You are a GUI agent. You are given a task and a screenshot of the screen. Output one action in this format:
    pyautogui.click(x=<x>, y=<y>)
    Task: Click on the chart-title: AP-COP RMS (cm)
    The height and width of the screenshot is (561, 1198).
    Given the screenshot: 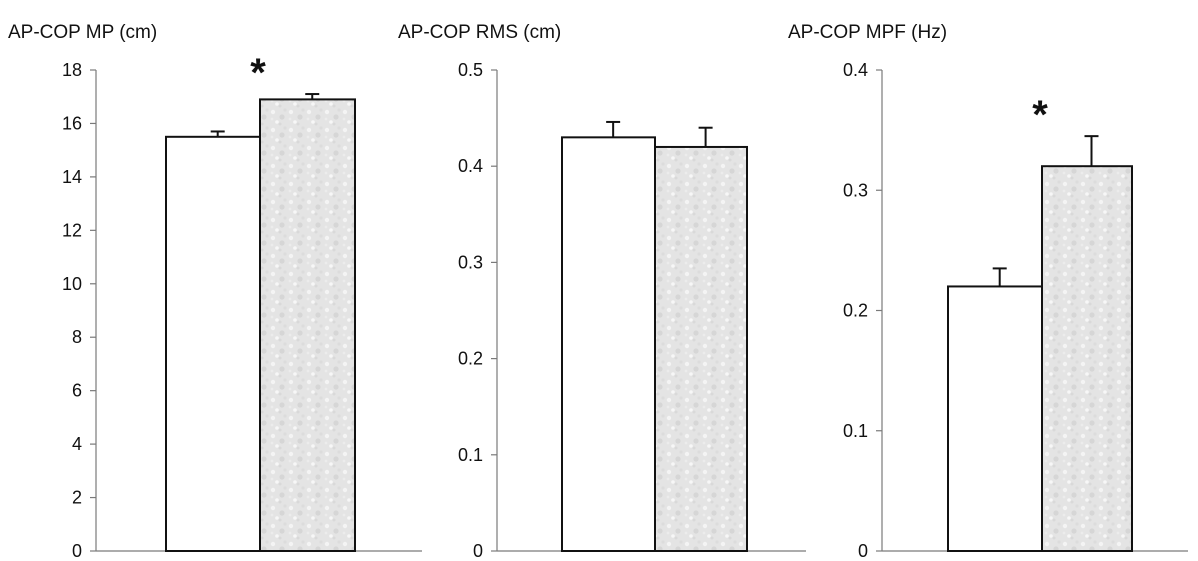 What is the action you would take?
    pyautogui.click(x=479, y=32)
    